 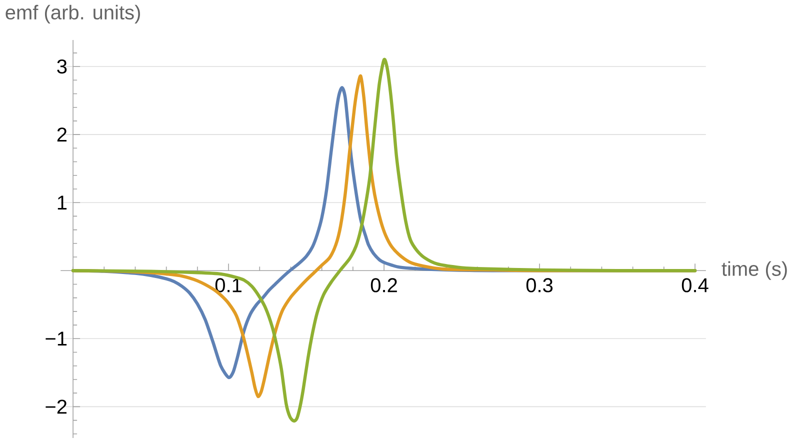 What do you see at coordinates (56, 407) in the screenshot?
I see `y-tick-label: −2` at bounding box center [56, 407].